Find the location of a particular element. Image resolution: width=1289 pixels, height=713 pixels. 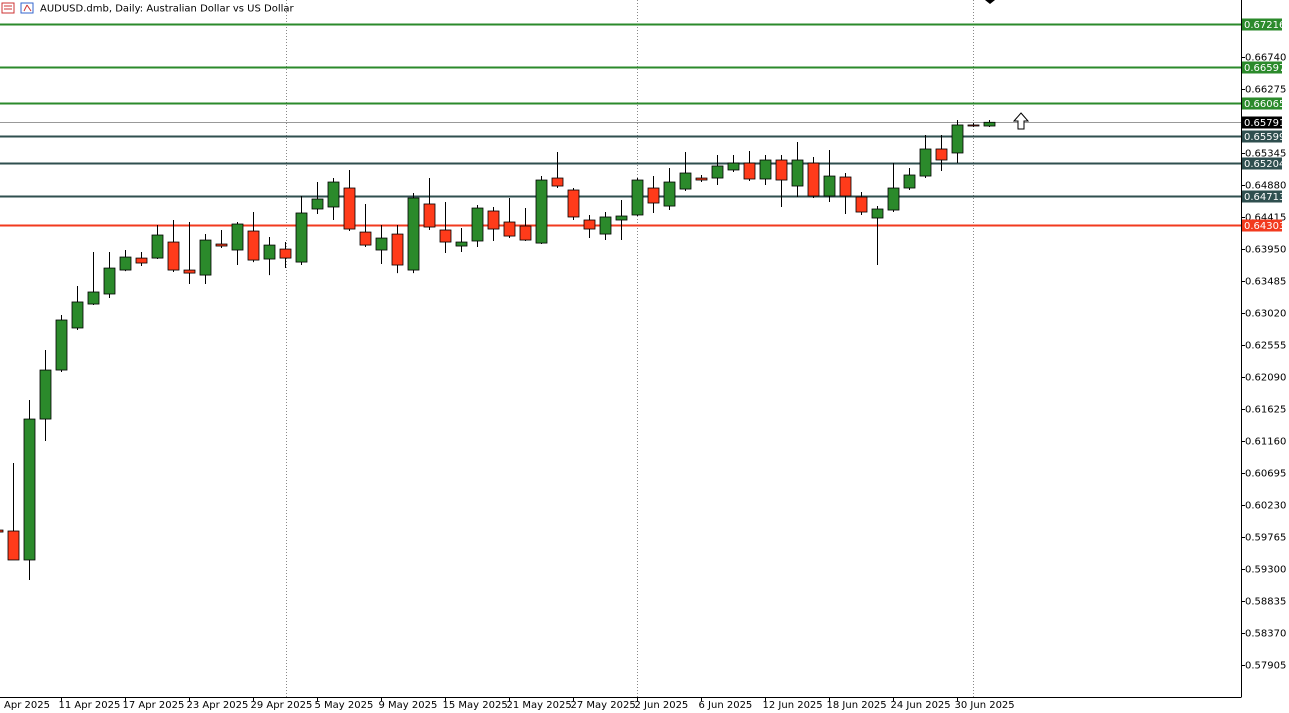

buy-arrow is located at coordinates (1021, 121).